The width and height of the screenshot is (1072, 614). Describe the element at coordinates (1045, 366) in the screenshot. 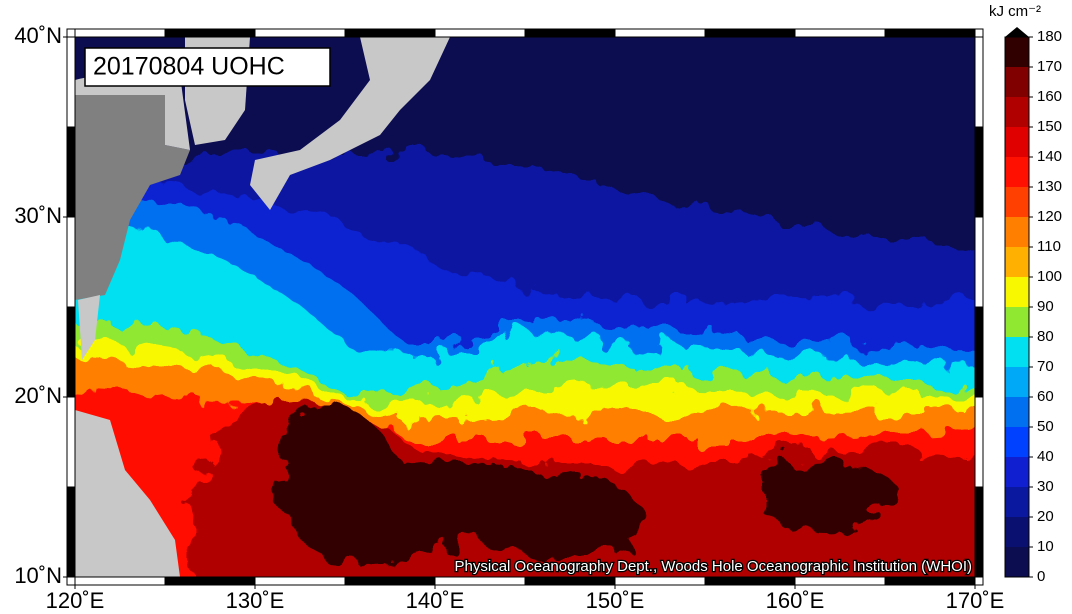

I see `colorbar-tick-label: 70` at that location.